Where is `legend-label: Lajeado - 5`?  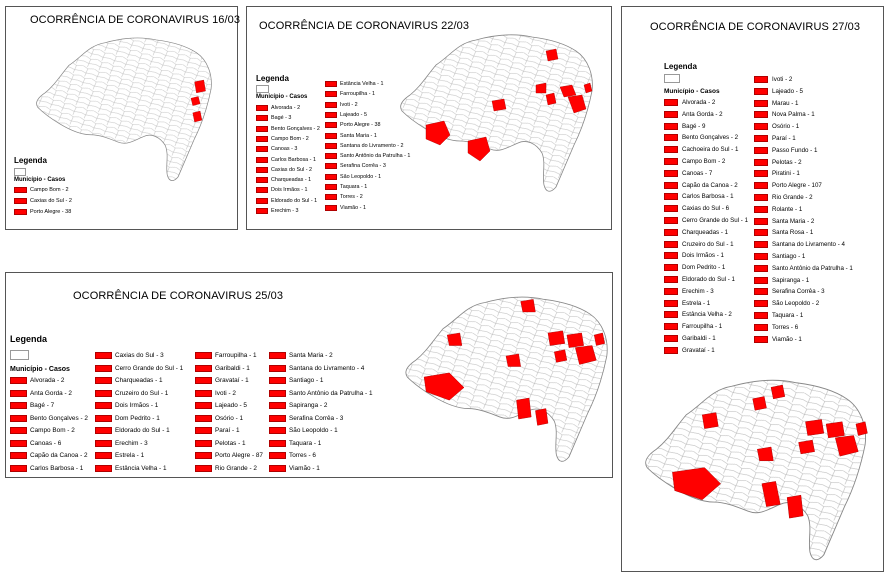 legend-label: Lajeado - 5 is located at coordinates (353, 114).